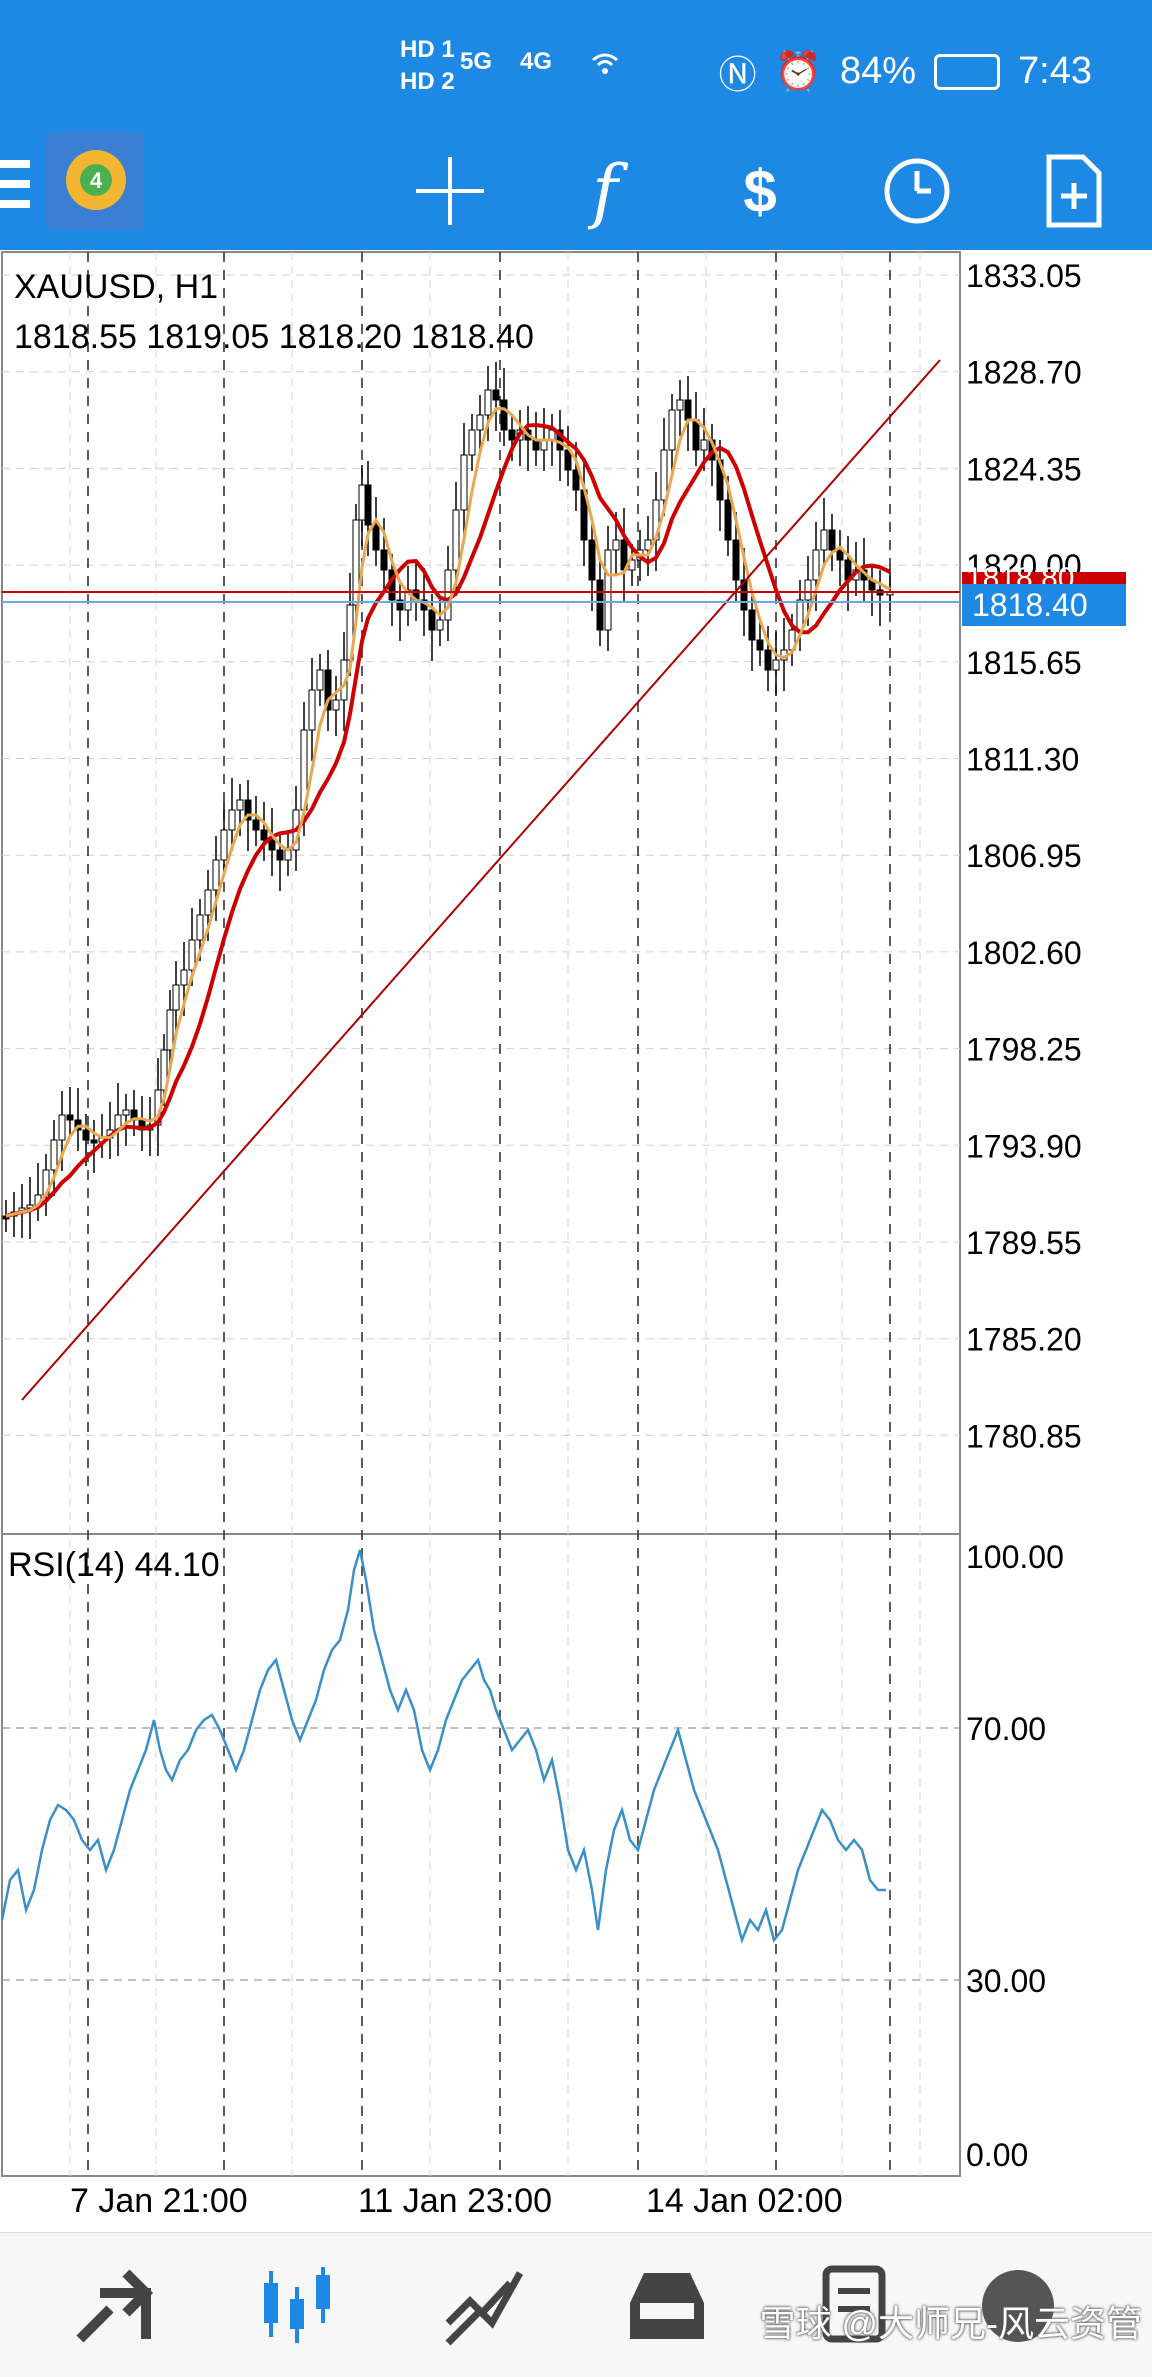 The height and width of the screenshot is (2377, 1152). I want to click on price-tick-label: 1811.30, so click(1022, 760).